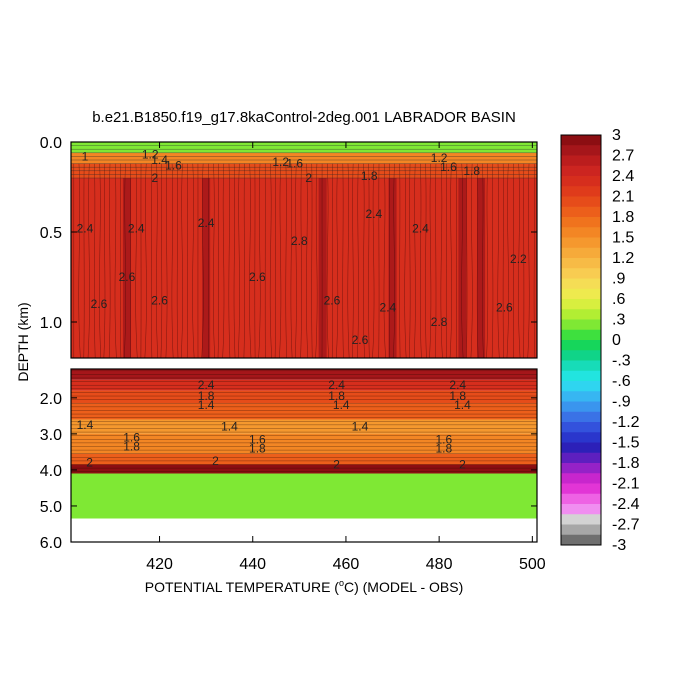 The width and height of the screenshot is (700, 700). Describe the element at coordinates (616, 135) in the screenshot. I see `colorbar-label: 3` at that location.